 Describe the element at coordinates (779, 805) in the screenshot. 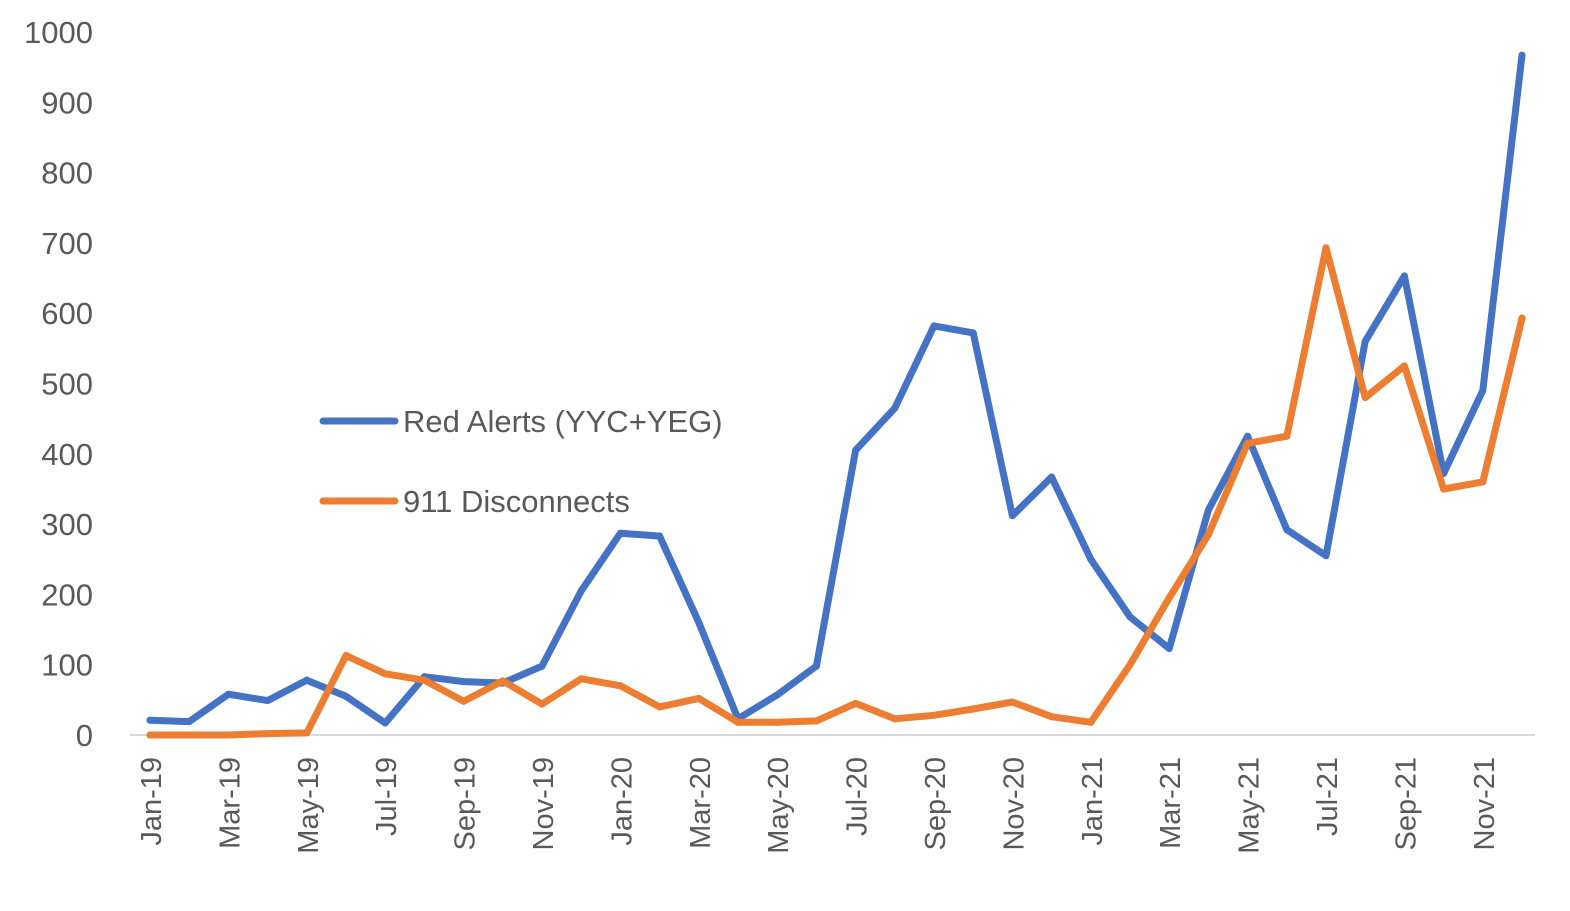

I see `x-tick-label: May-20` at that location.